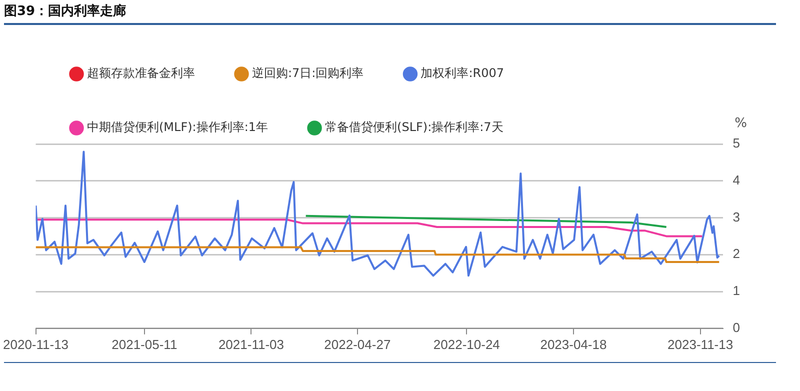  I want to click on y-tick-label: 1, so click(736, 290).